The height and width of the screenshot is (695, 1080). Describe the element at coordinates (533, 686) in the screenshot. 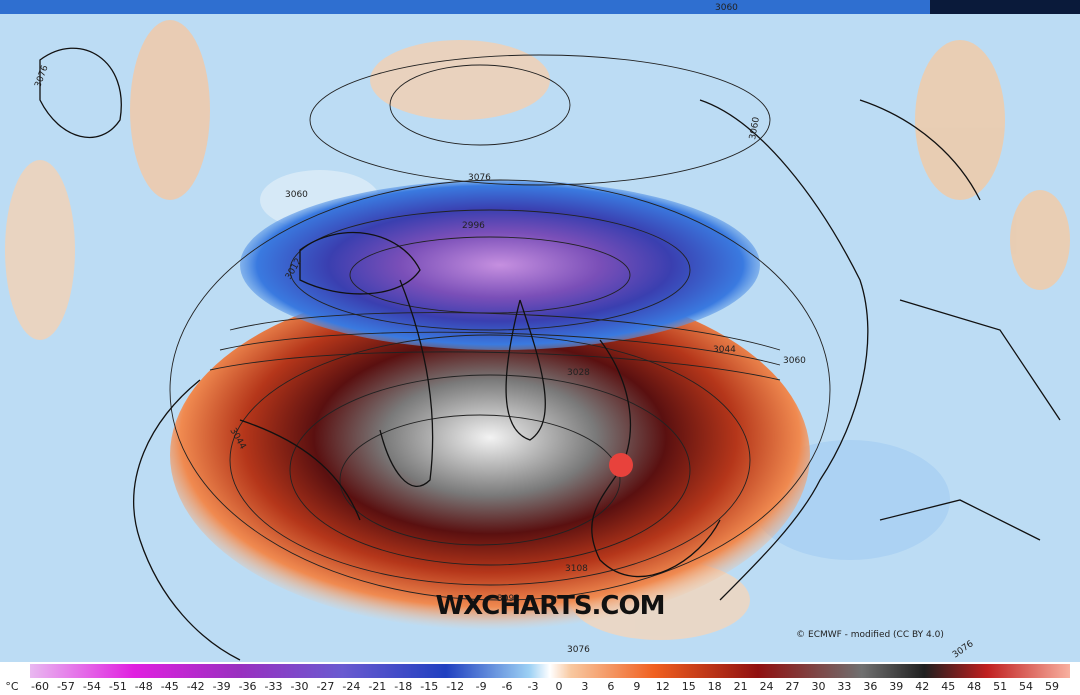

I see `legend-label: -3` at that location.